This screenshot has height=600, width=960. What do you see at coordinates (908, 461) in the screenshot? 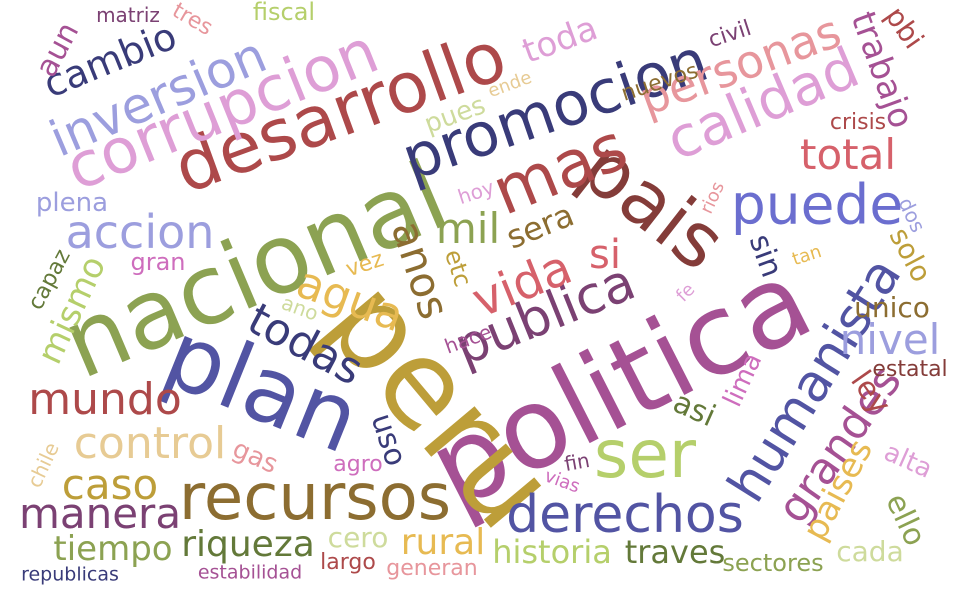
I see `word-alta: alta` at bounding box center [908, 461].